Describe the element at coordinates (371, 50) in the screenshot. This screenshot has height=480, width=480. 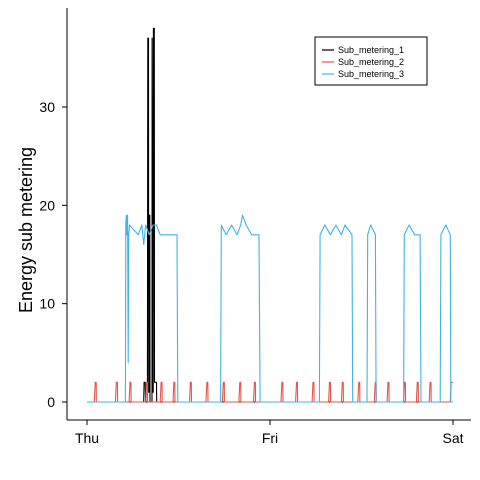
I see `legend-label-sub-metering-1: Sub_metering_1` at that location.